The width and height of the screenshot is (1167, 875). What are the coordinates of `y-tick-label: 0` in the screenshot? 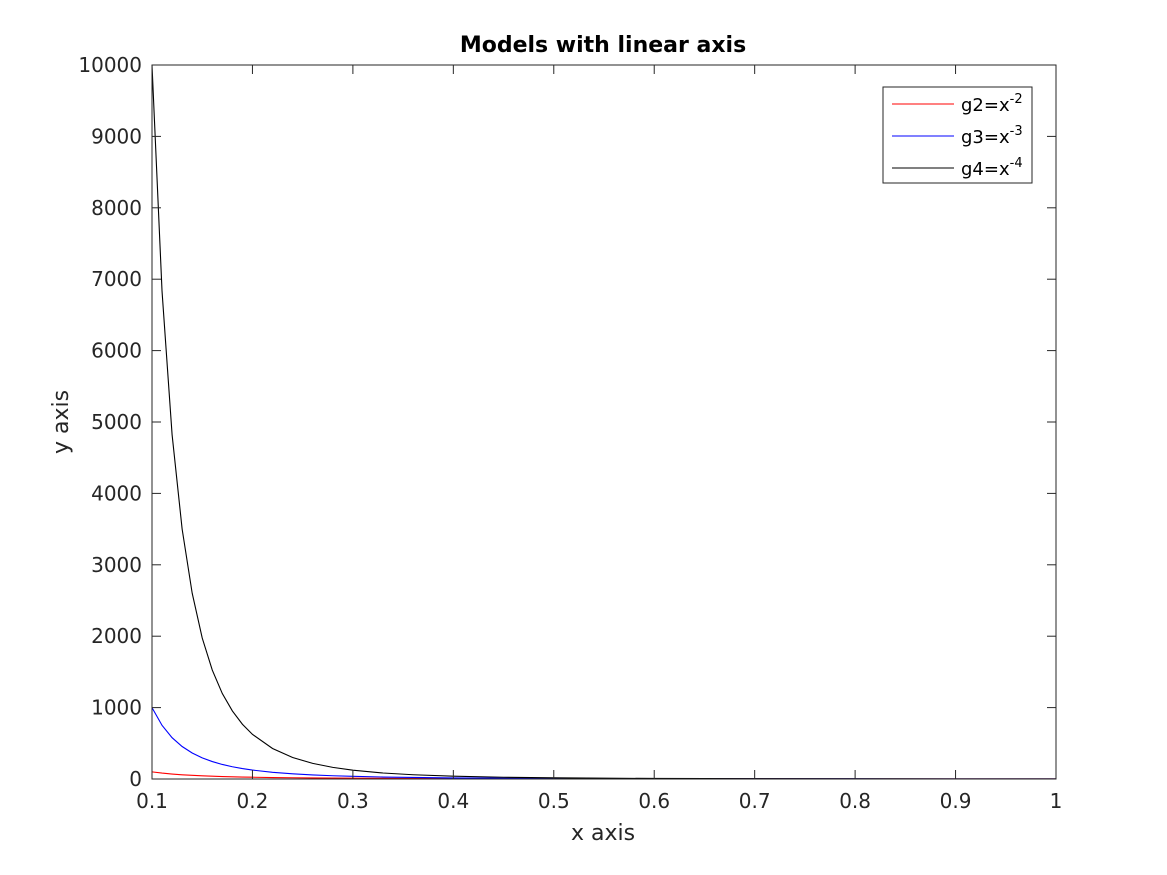 It's located at (135, 779).